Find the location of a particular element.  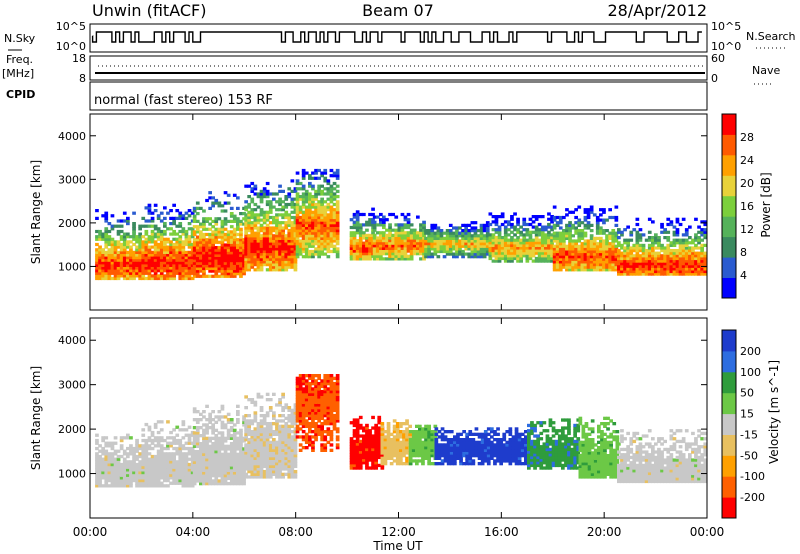

colorbar-swatch is located at coordinates (729, 145).